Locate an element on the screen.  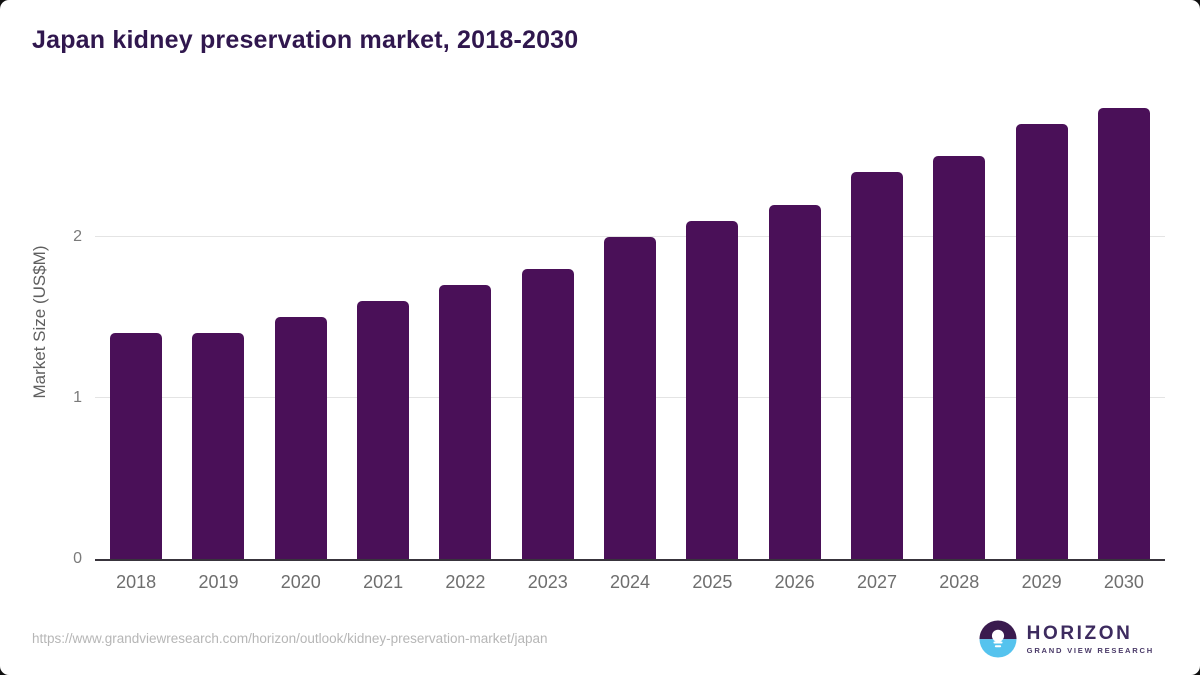
x-tick-label: 2027 is located at coordinates (876, 582).